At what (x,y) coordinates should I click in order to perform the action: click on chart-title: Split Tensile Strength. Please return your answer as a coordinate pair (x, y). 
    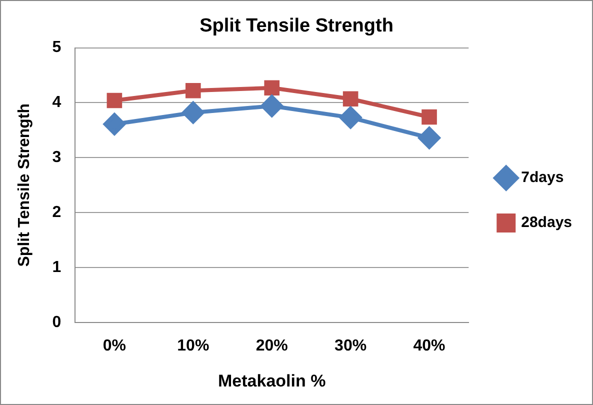
    Looking at the image, I should click on (297, 26).